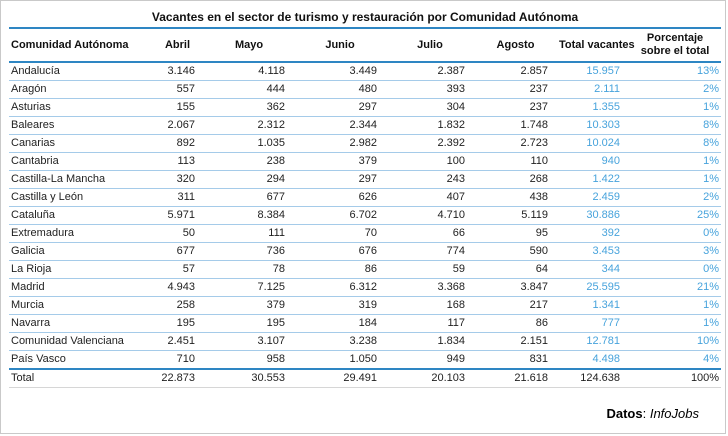 The height and width of the screenshot is (436, 728). Describe the element at coordinates (80, 378) in the screenshot. I see `region-name-cell: Total` at that location.